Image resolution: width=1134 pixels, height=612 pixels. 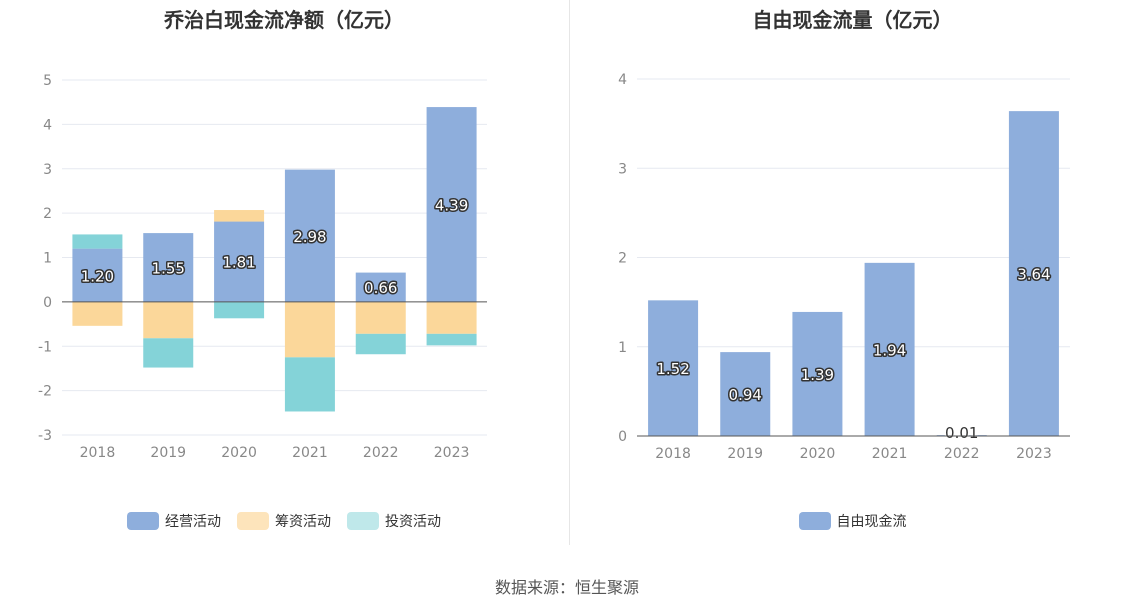 I want to click on chart-title: 自由现金流量（亿元）, so click(x=852, y=20).